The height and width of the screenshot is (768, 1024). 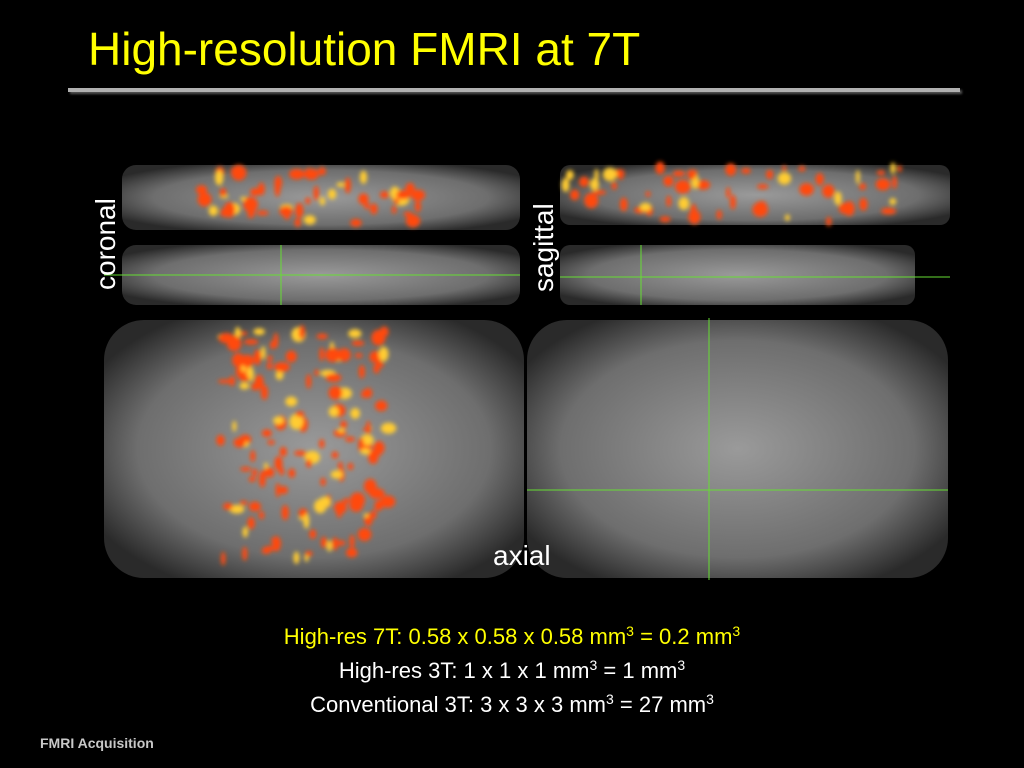 What do you see at coordinates (455, 636) in the screenshot?
I see `text: High-res 7T: 0.58 x 0.58 x 0.58 mm` at bounding box center [455, 636].